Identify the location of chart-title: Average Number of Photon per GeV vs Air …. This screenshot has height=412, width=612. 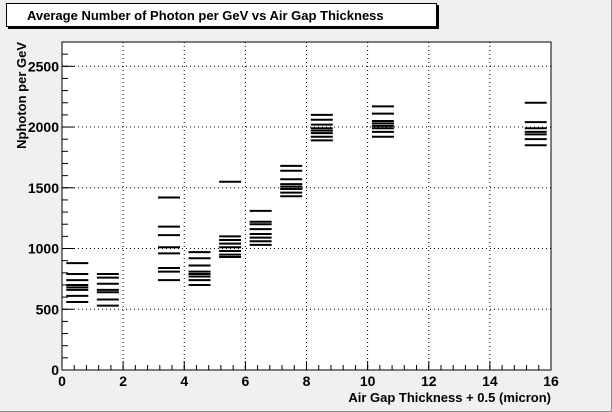
(205, 15).